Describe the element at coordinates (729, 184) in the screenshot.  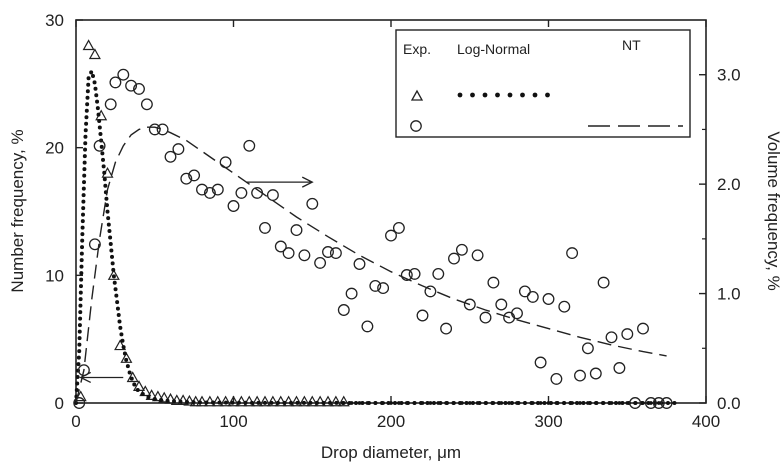
I see `y-right-tick-label: 2.0` at that location.